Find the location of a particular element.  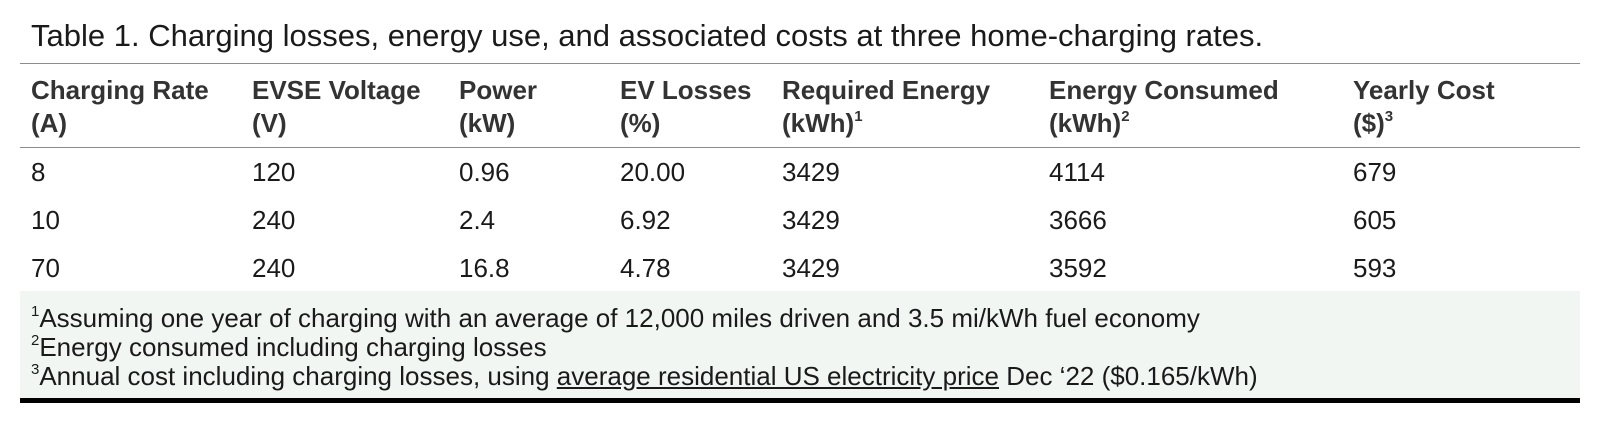

cell-ev-losses: 20.00 is located at coordinates (653, 172).